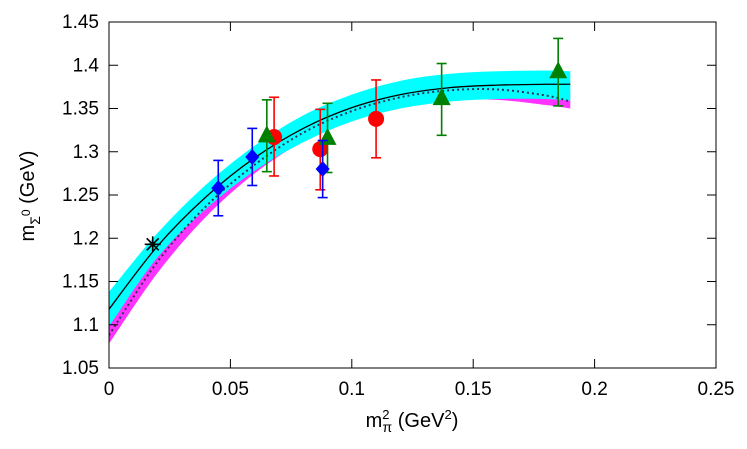 The image size is (747, 449). What do you see at coordinates (352, 389) in the screenshot?
I see `x-tick-label: 0.1` at bounding box center [352, 389].